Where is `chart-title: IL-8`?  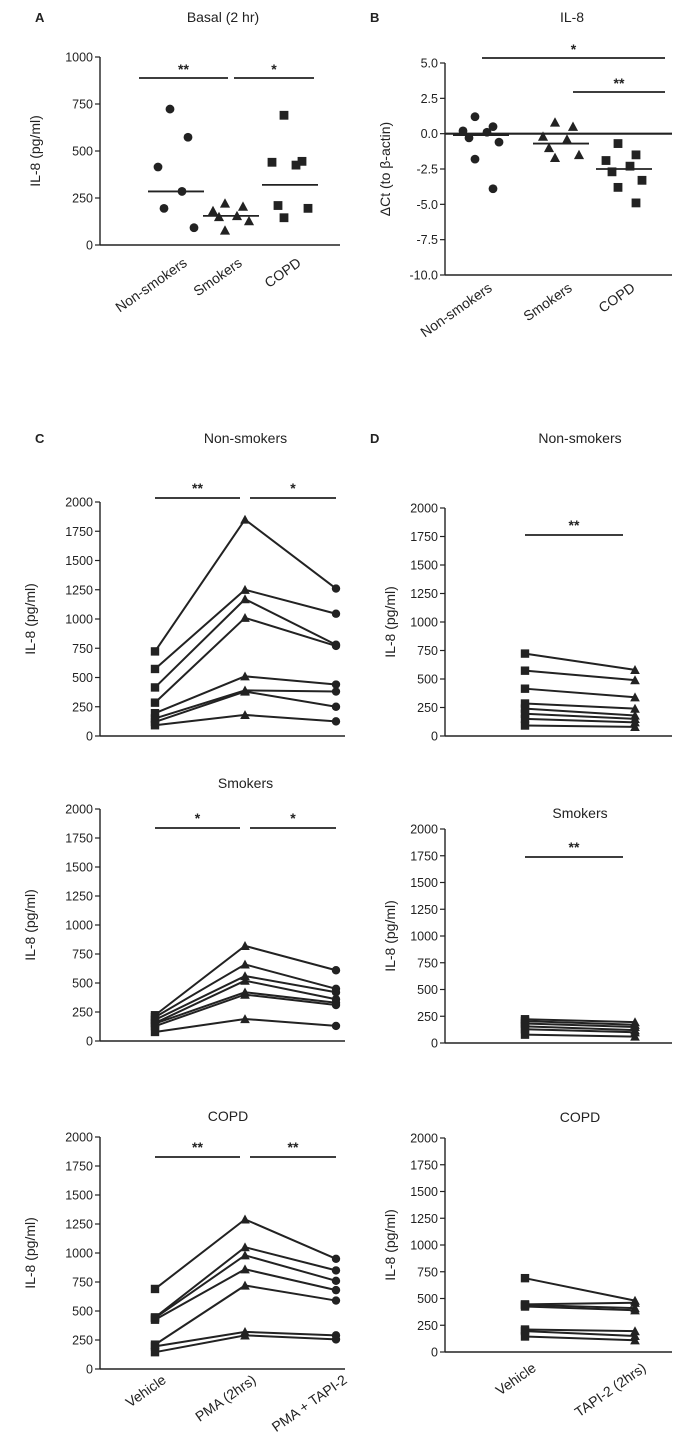
chart-title: IL-8 is located at coordinates (572, 17).